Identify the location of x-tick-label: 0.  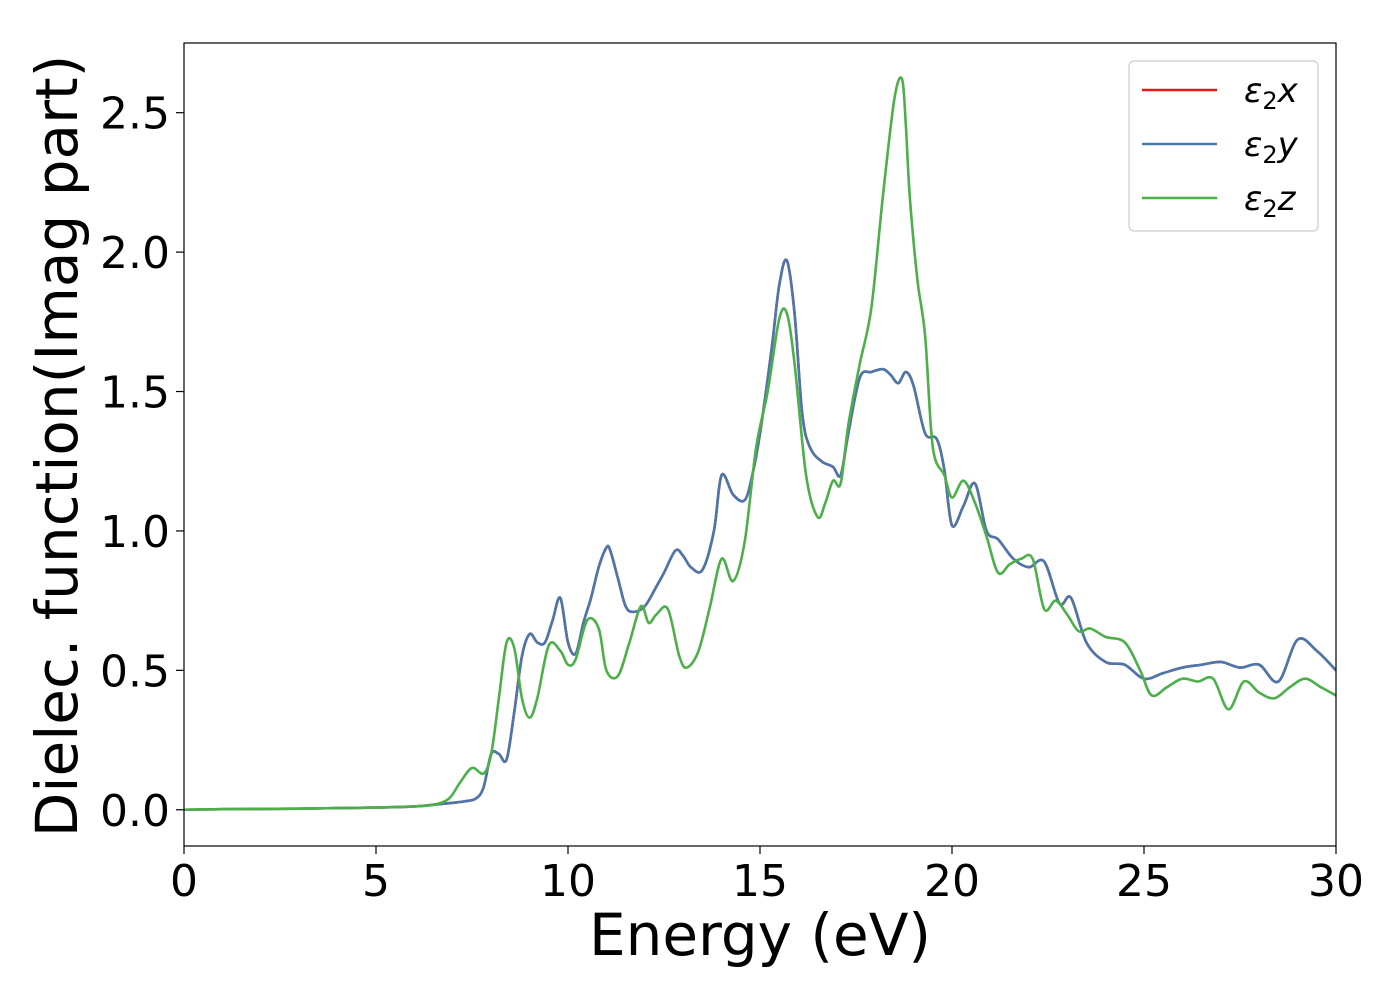
(184, 881).